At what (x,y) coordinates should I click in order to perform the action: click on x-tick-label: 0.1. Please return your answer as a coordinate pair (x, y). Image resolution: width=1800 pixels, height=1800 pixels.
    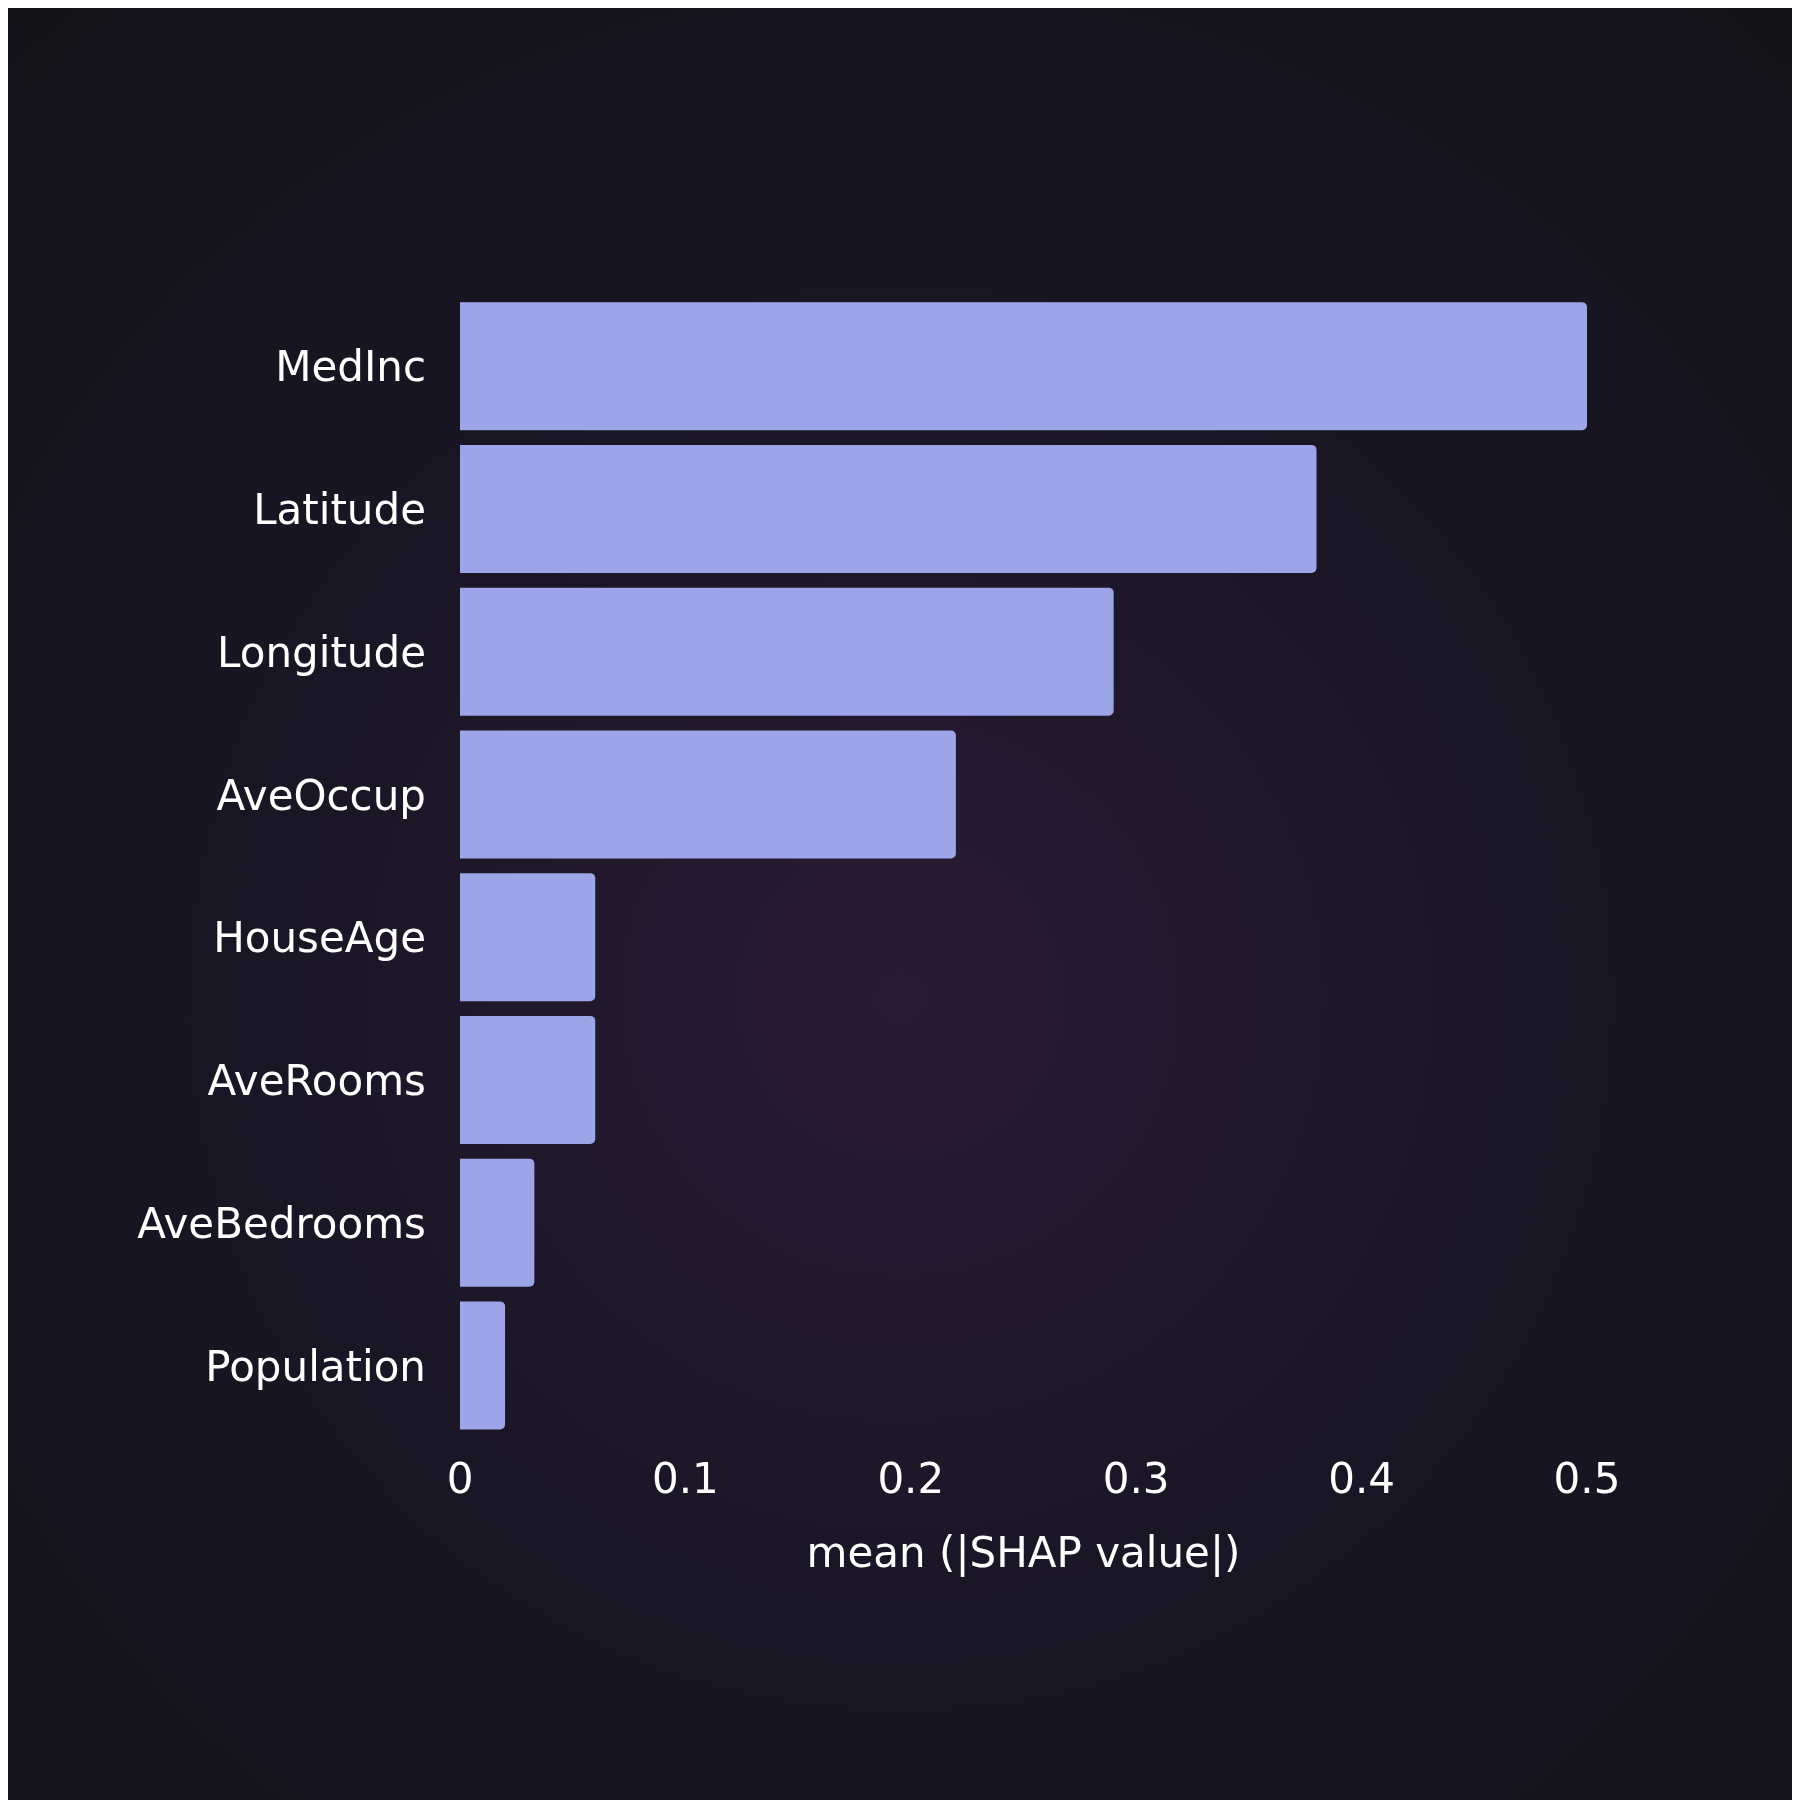
    Looking at the image, I should click on (685, 1478).